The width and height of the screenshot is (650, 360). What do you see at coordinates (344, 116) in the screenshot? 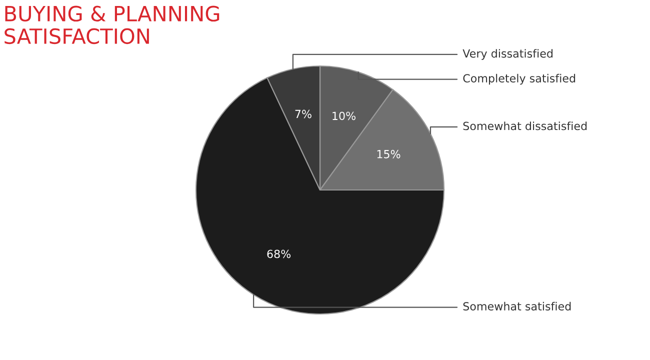
I see `data-label: 10%` at bounding box center [344, 116].